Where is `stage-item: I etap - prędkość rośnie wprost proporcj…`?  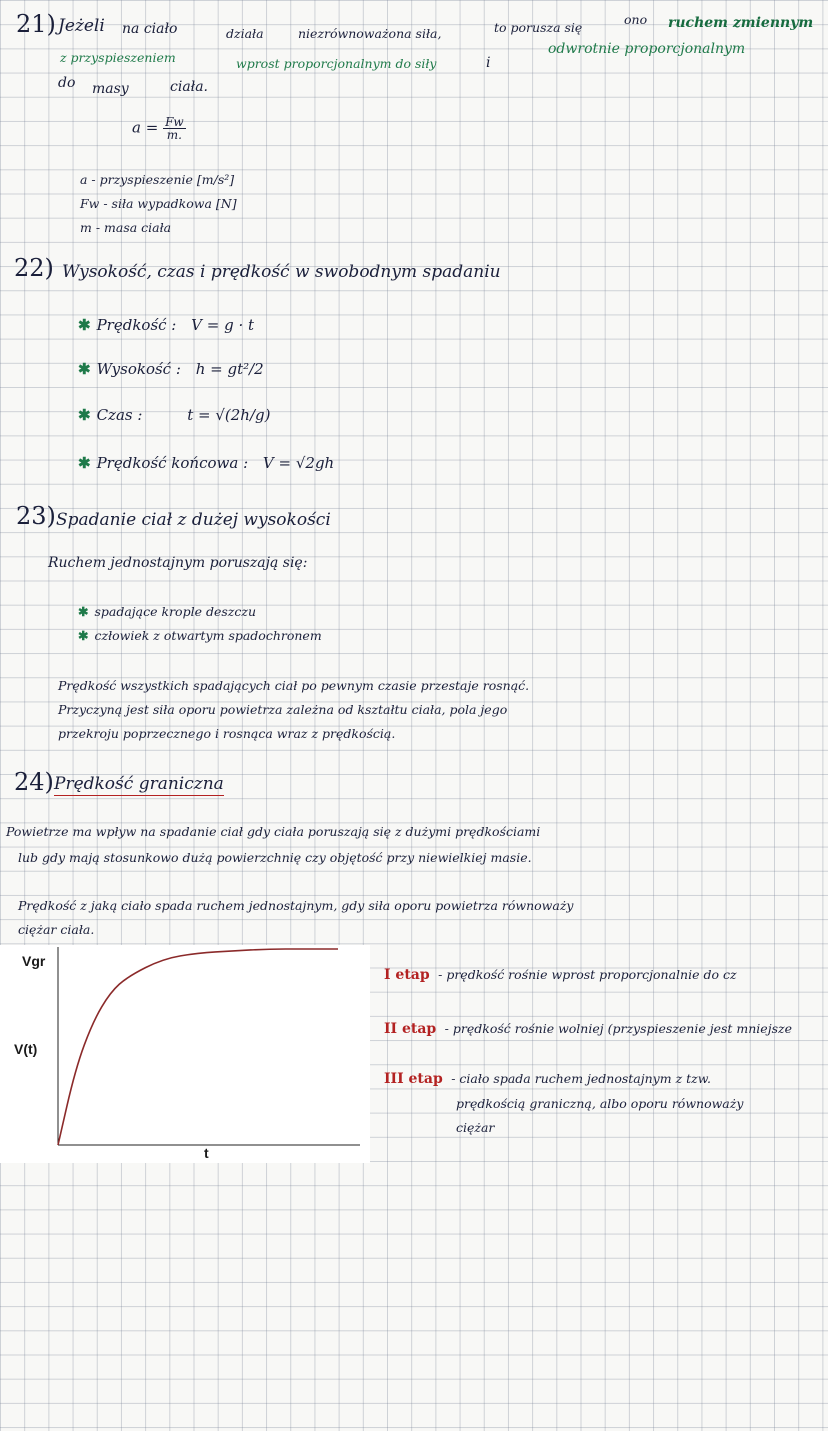 stage-item: I etap - prędkość rośnie wprost proporcj… is located at coordinates (560, 975).